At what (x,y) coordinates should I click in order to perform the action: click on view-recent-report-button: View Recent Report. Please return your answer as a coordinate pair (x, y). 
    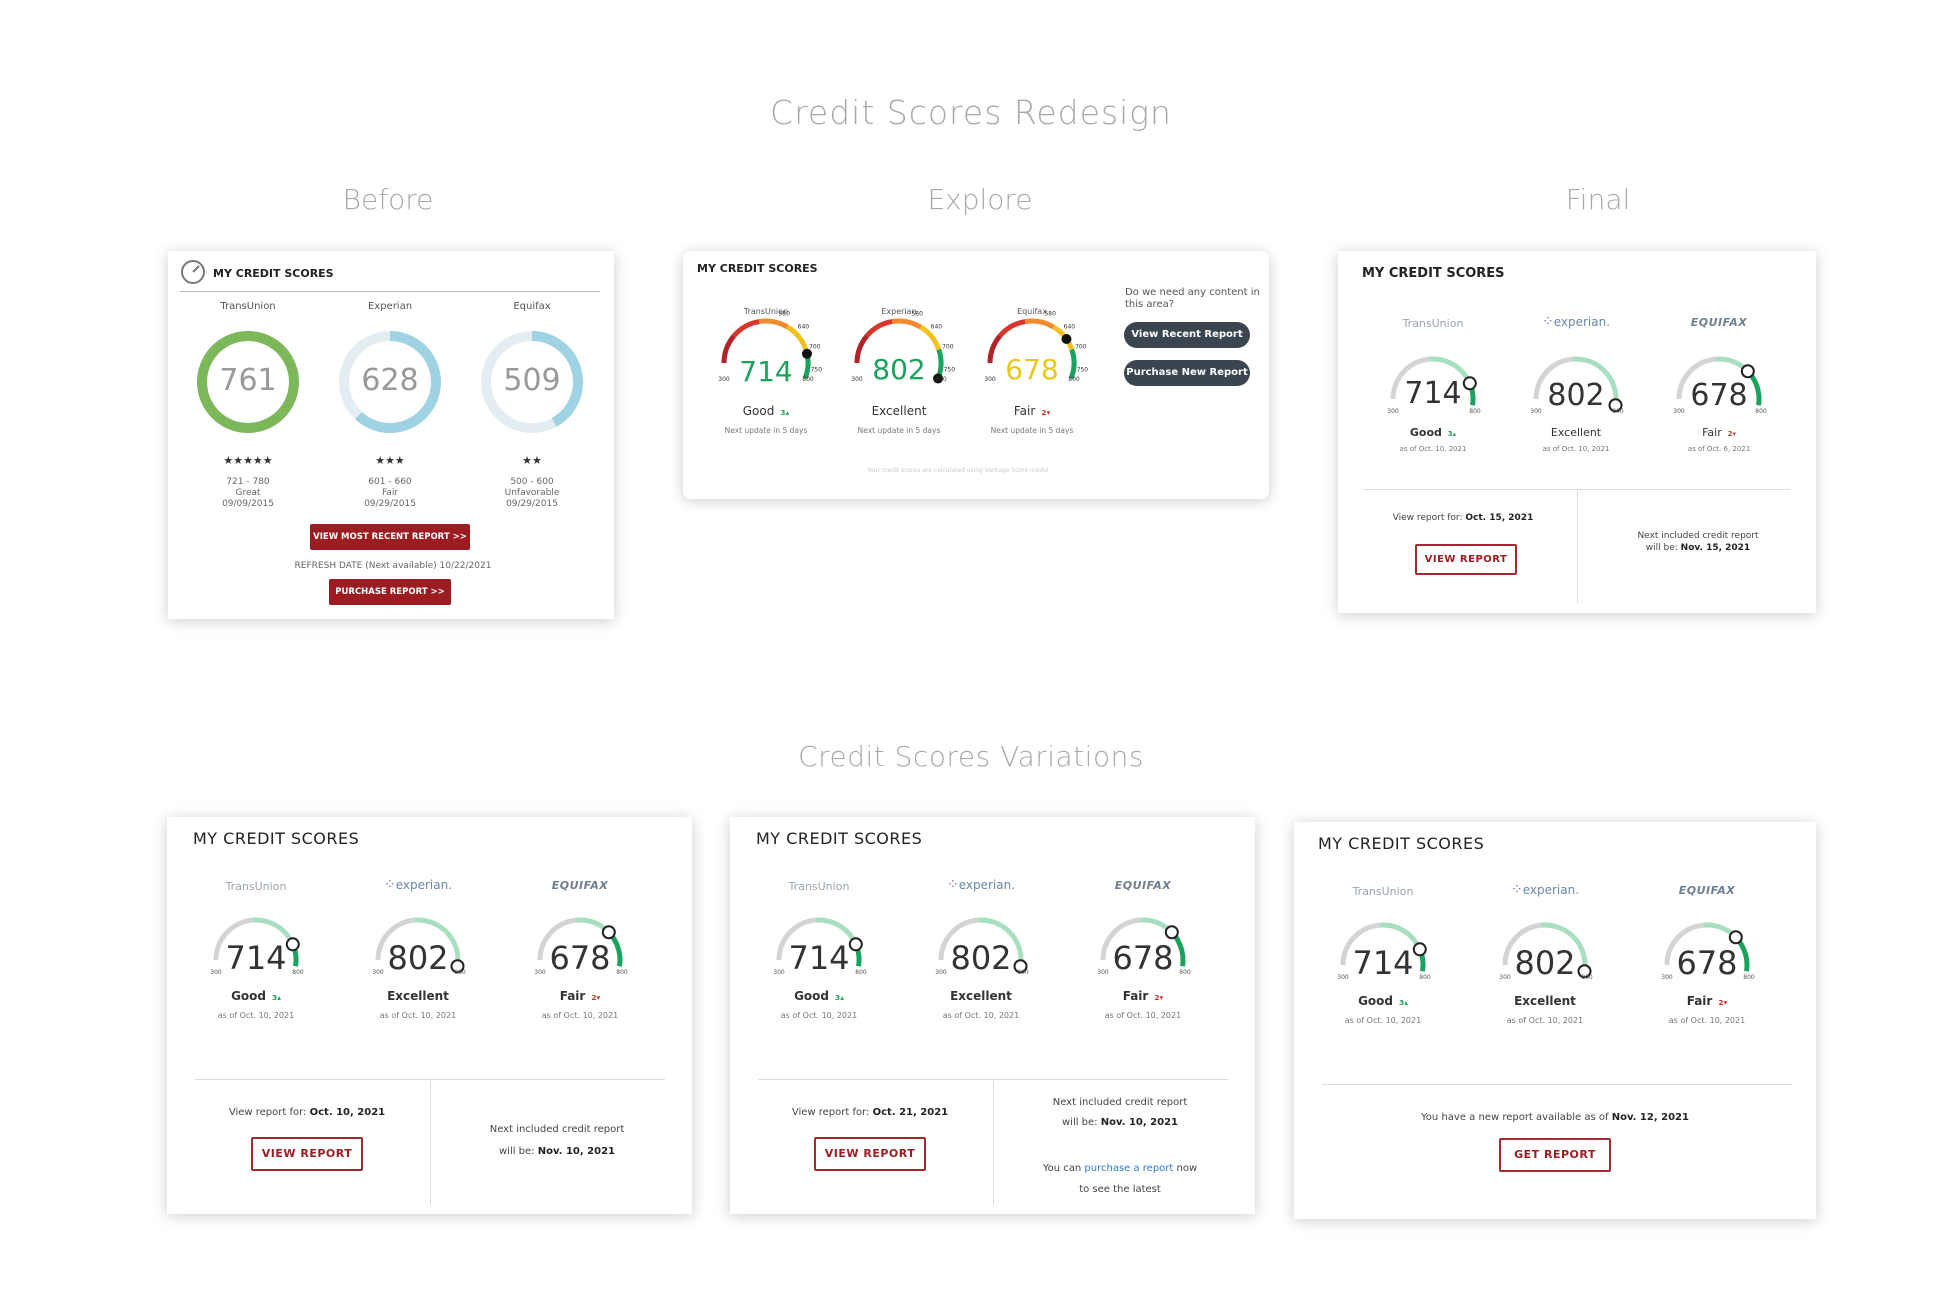
    Looking at the image, I should click on (1187, 335).